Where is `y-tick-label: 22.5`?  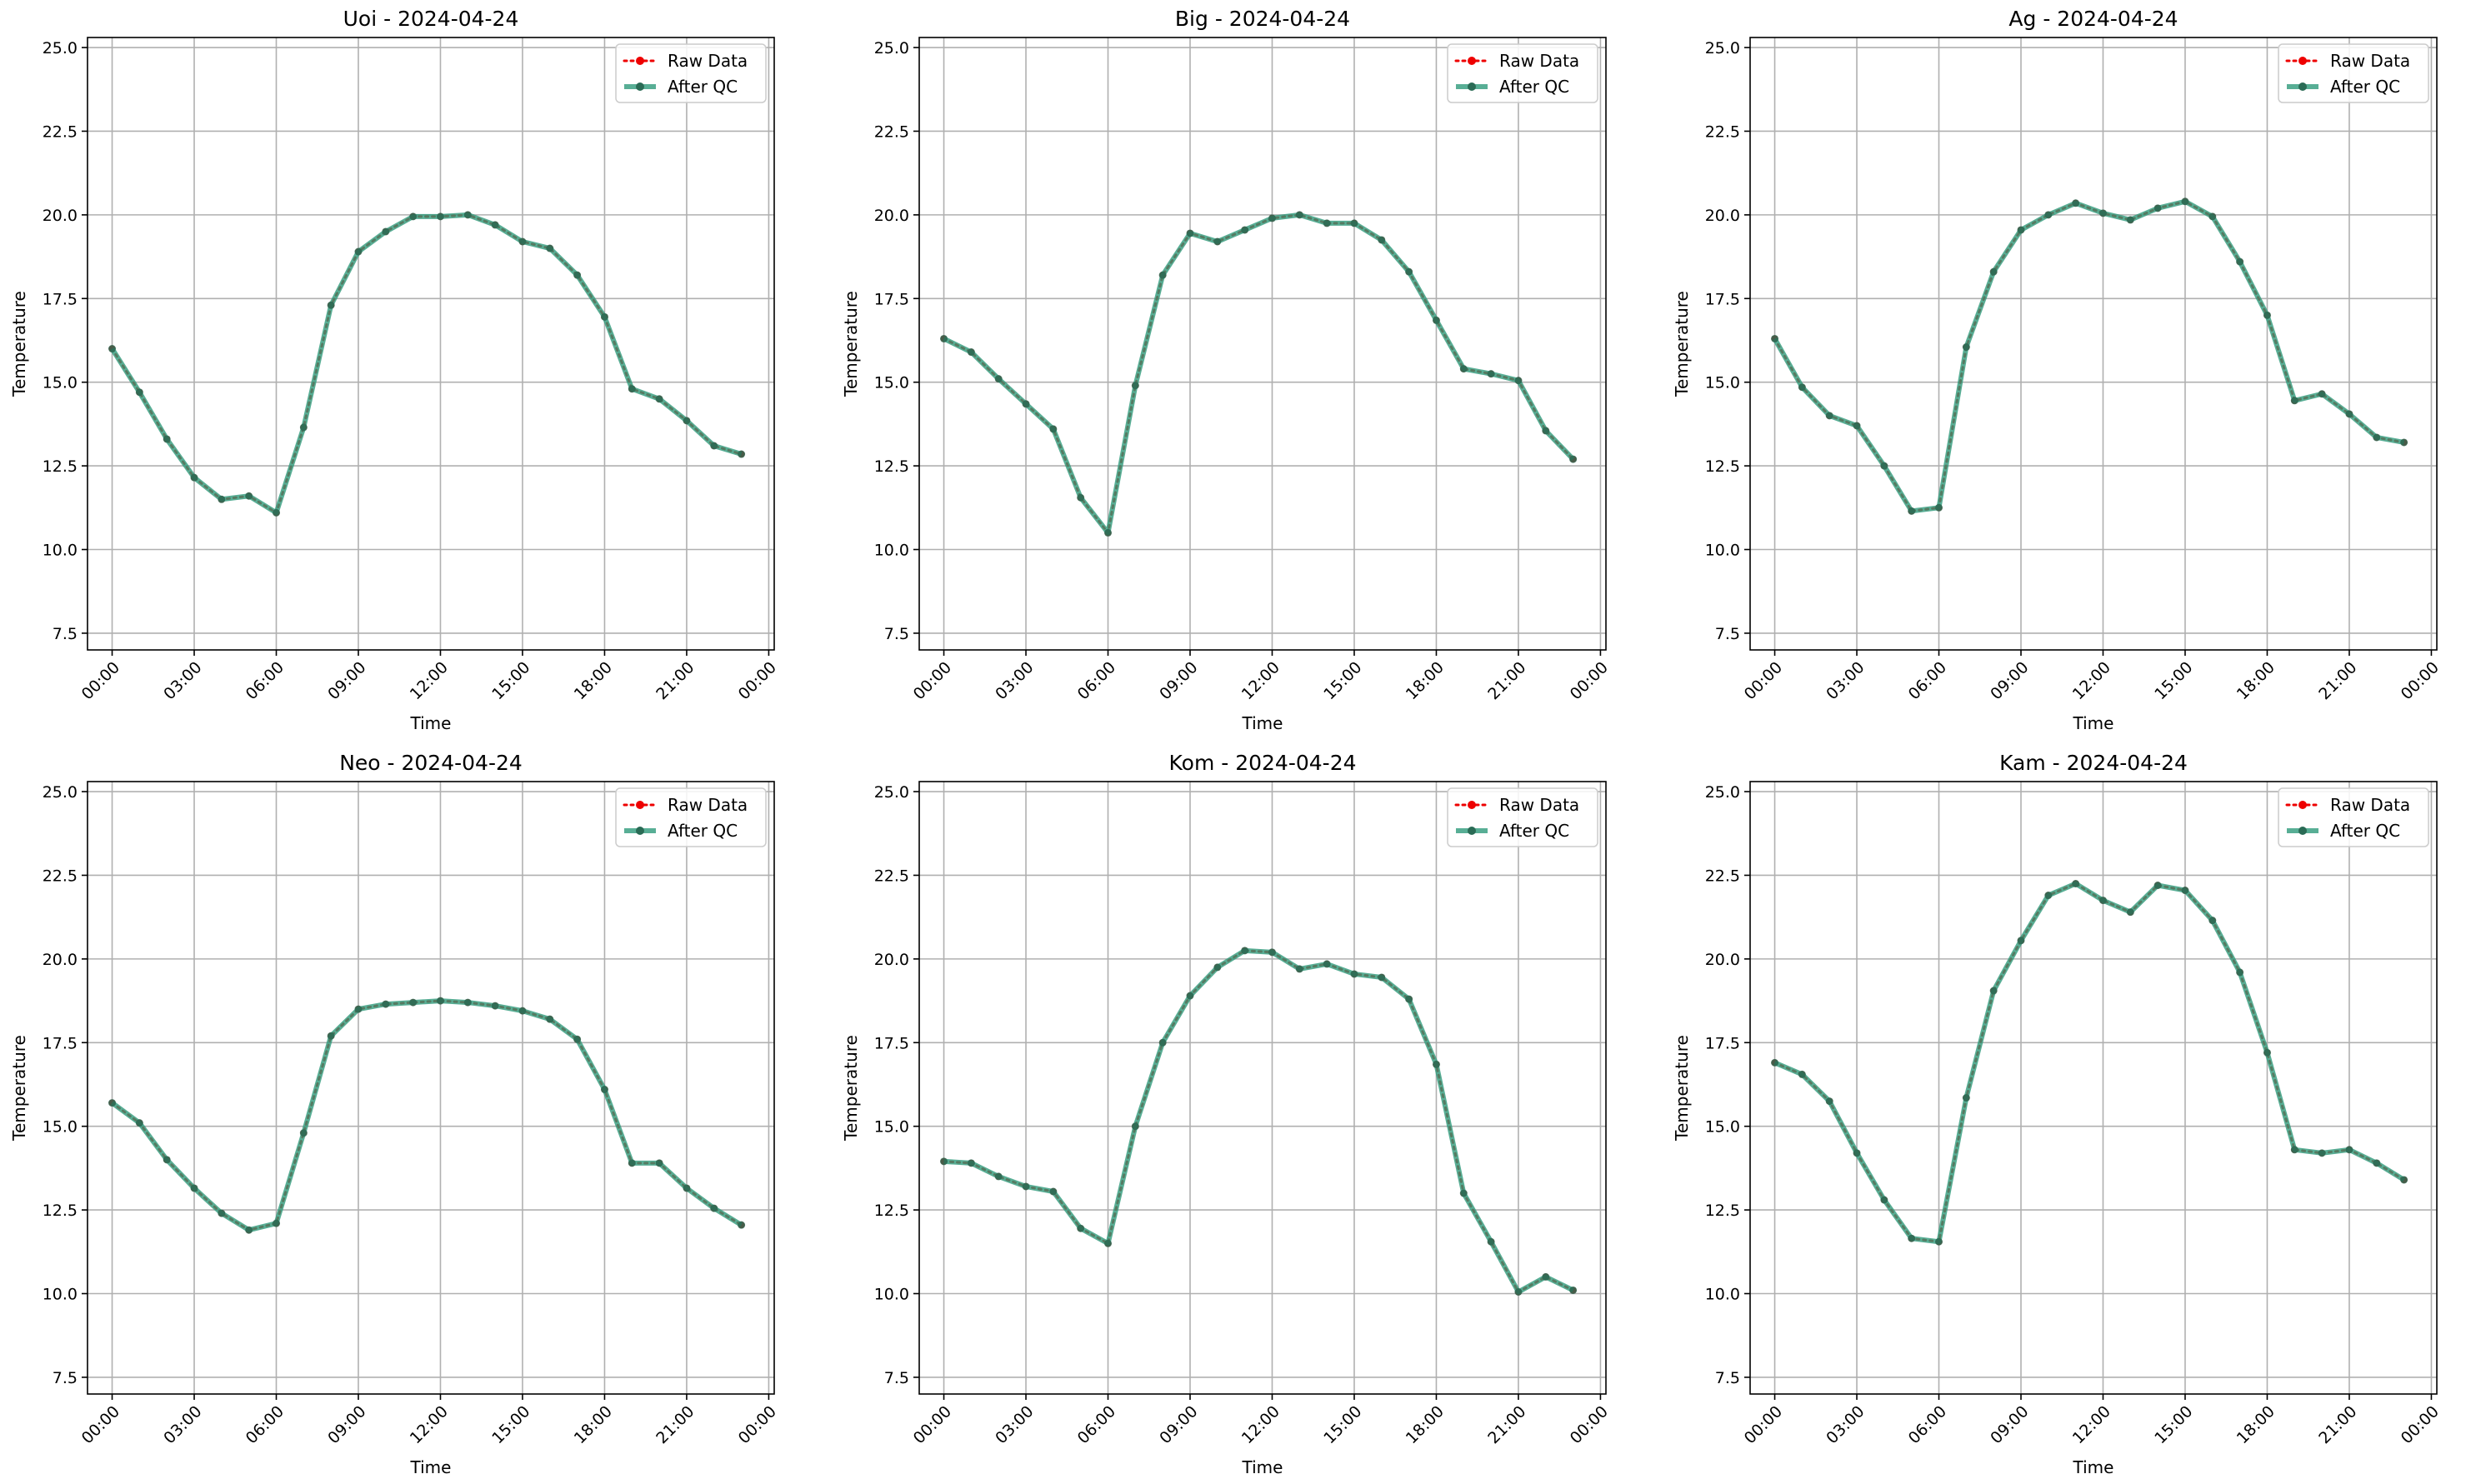
y-tick-label: 22.5 is located at coordinates (60, 876).